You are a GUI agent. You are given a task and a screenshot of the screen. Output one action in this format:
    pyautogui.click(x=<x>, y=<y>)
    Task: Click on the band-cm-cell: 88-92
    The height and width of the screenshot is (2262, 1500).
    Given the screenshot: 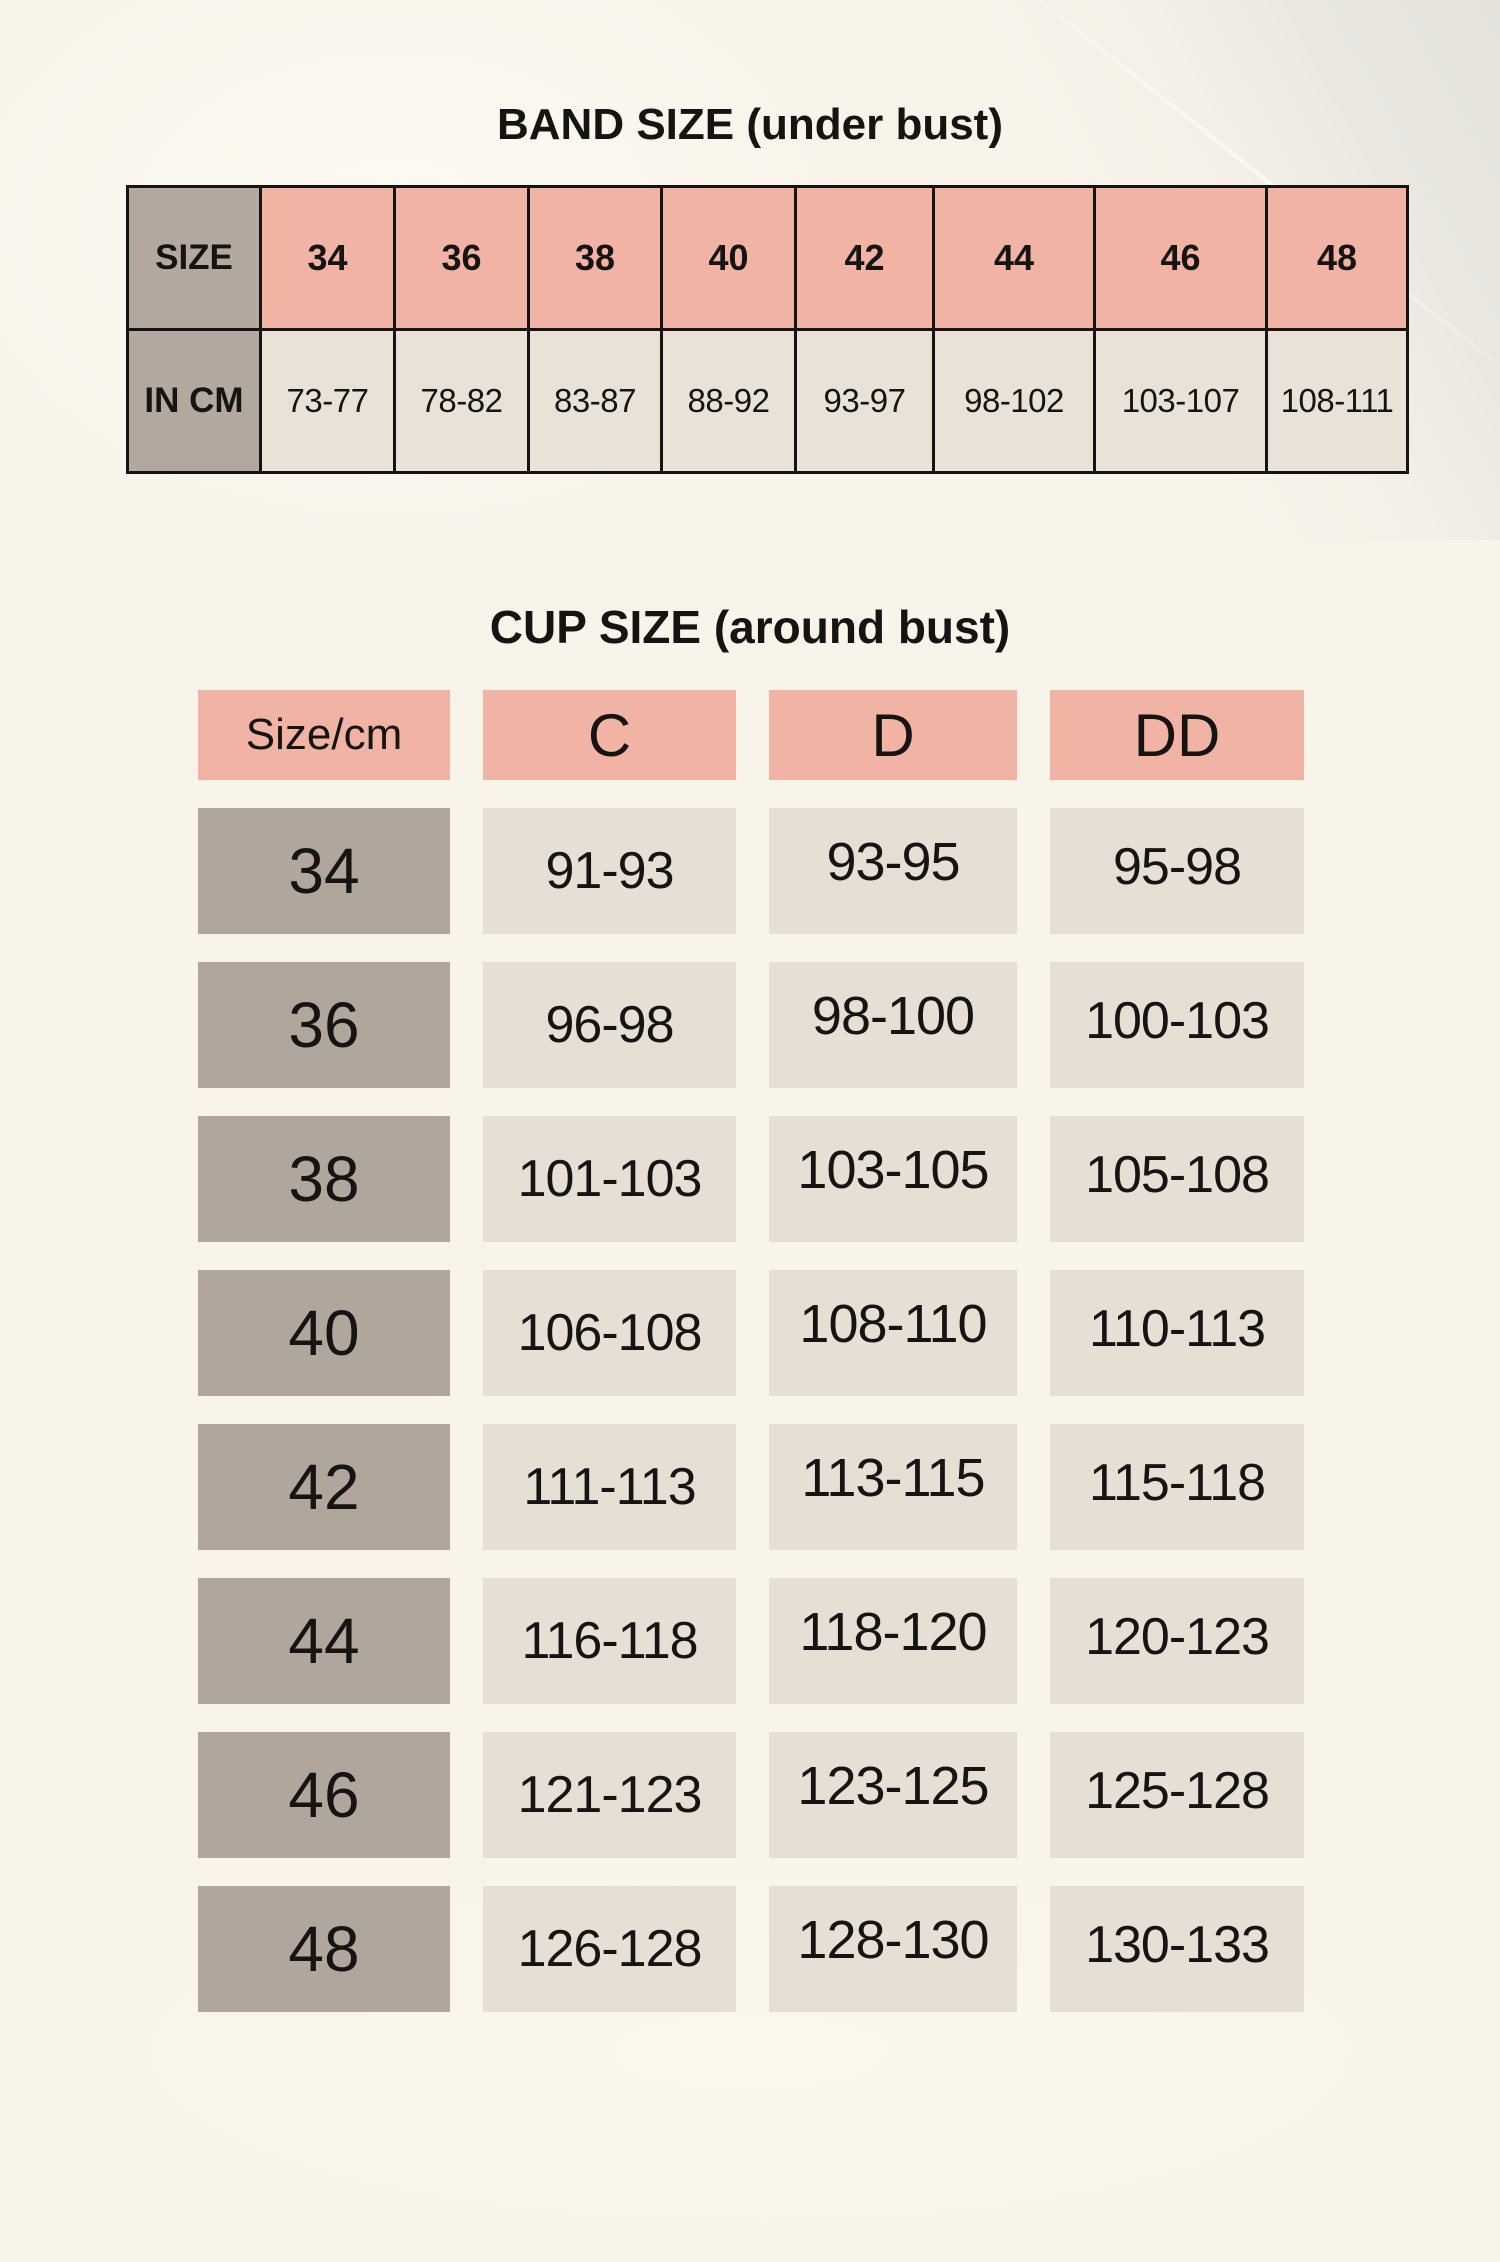 What is the action you would take?
    pyautogui.click(x=728, y=401)
    